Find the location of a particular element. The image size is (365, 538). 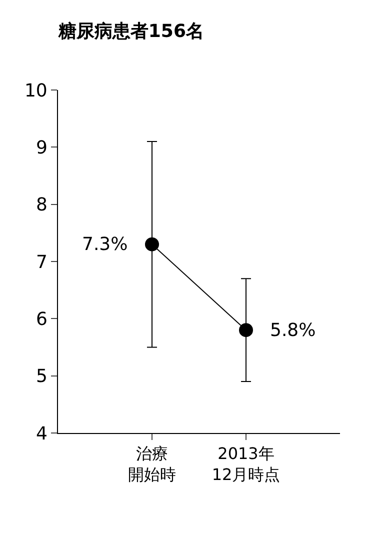

y-tick-label: 7 is located at coordinates (42, 262).